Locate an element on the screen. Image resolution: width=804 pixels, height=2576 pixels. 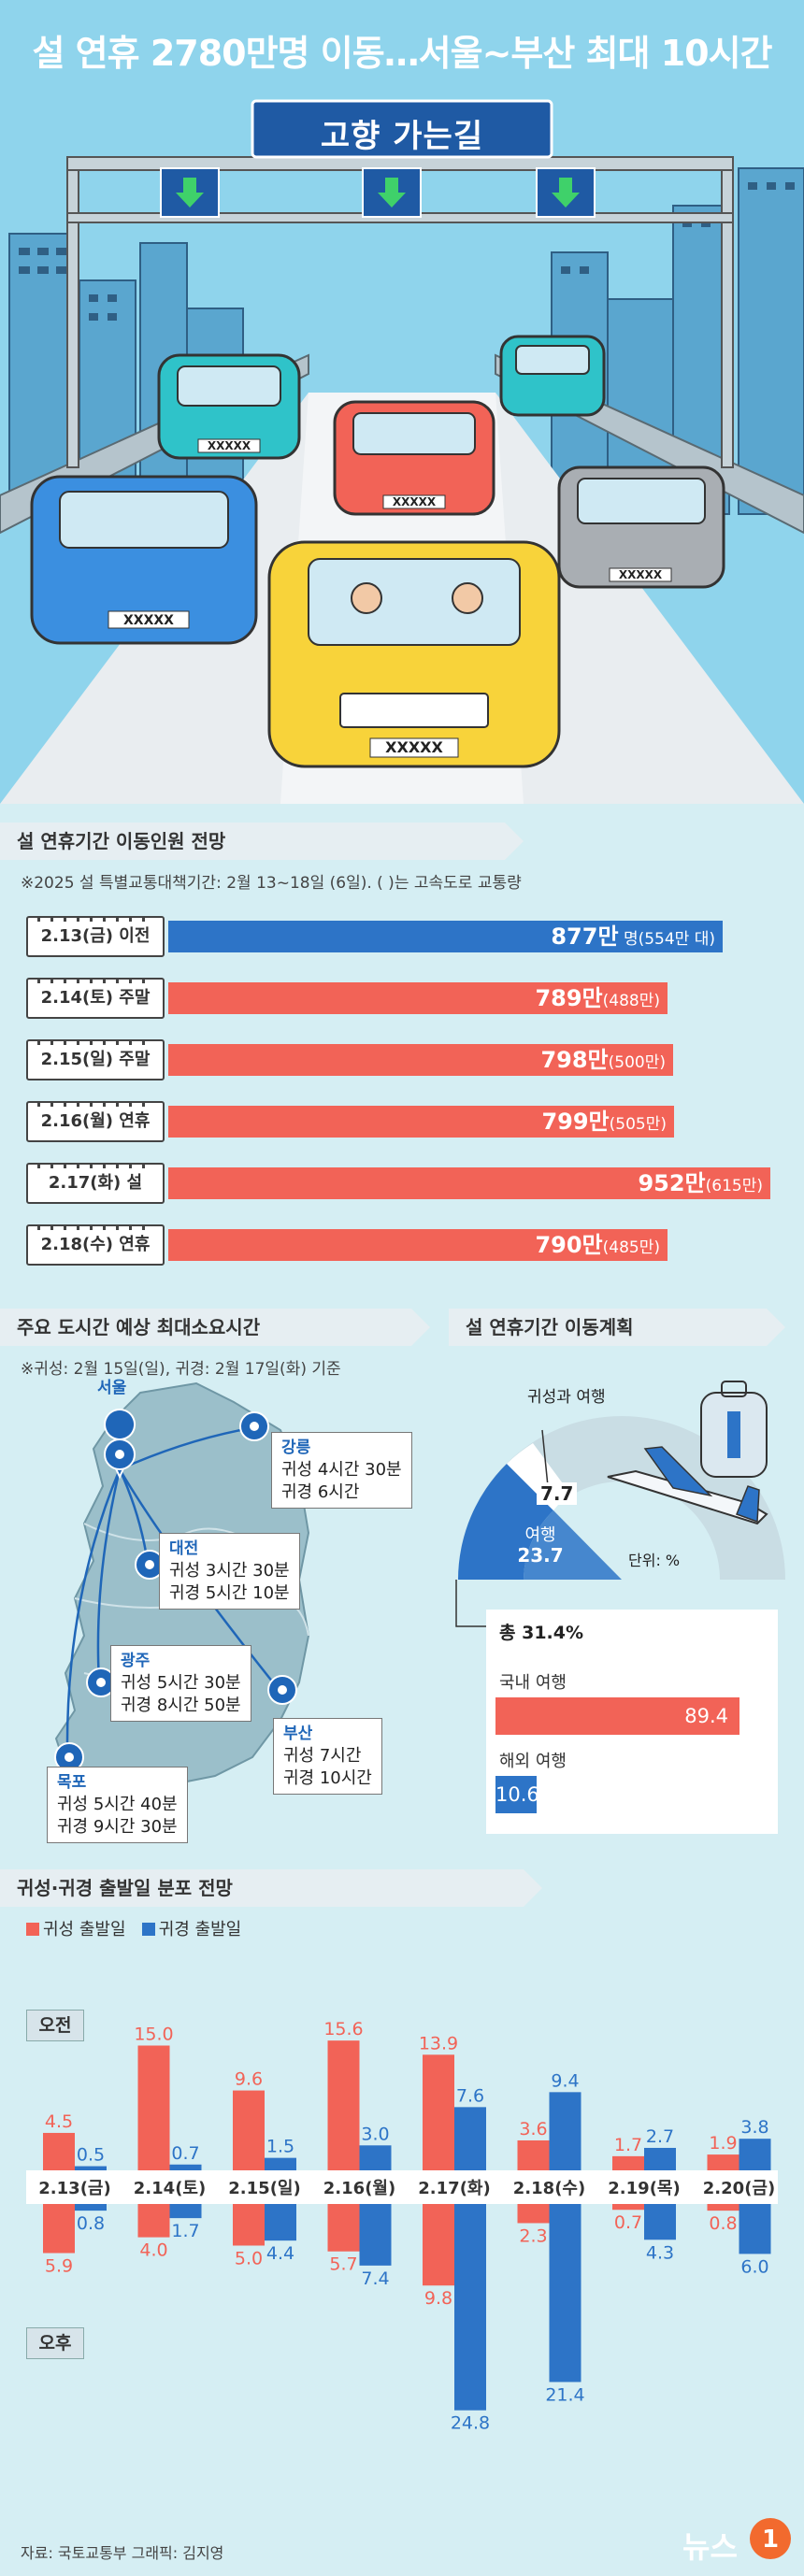
city-origin-seoul: 서울 is located at coordinates (112, 1388).